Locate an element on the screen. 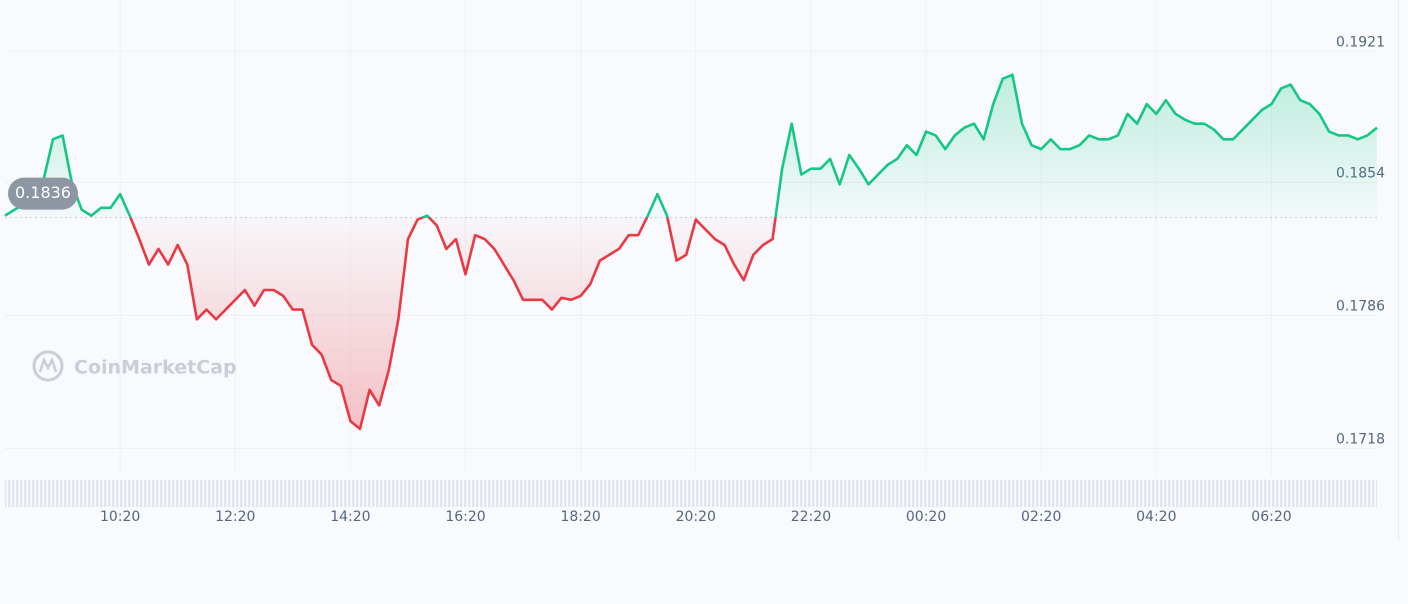  y-tick-label: 0.1921 is located at coordinates (1360, 42).